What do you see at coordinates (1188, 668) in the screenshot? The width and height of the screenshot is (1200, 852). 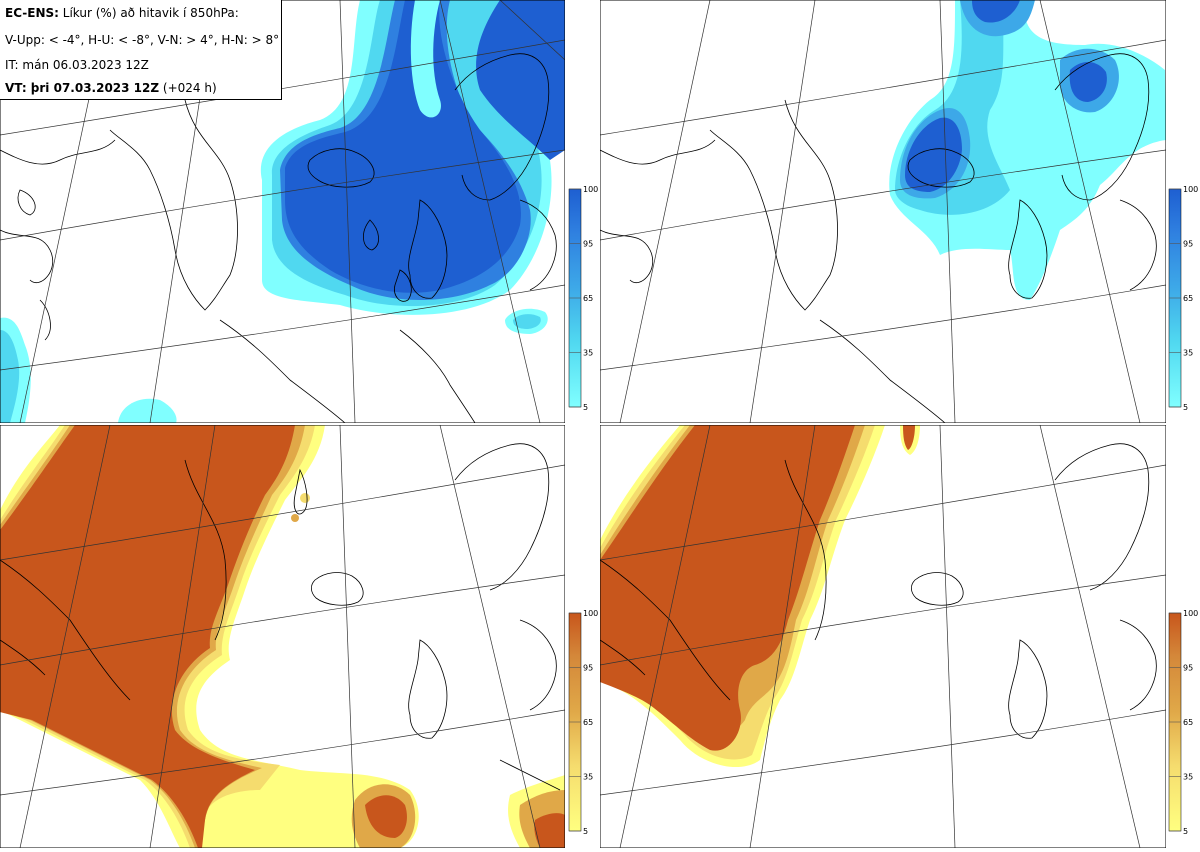 I see `colorbar-label-3-1: 95` at bounding box center [1188, 668].